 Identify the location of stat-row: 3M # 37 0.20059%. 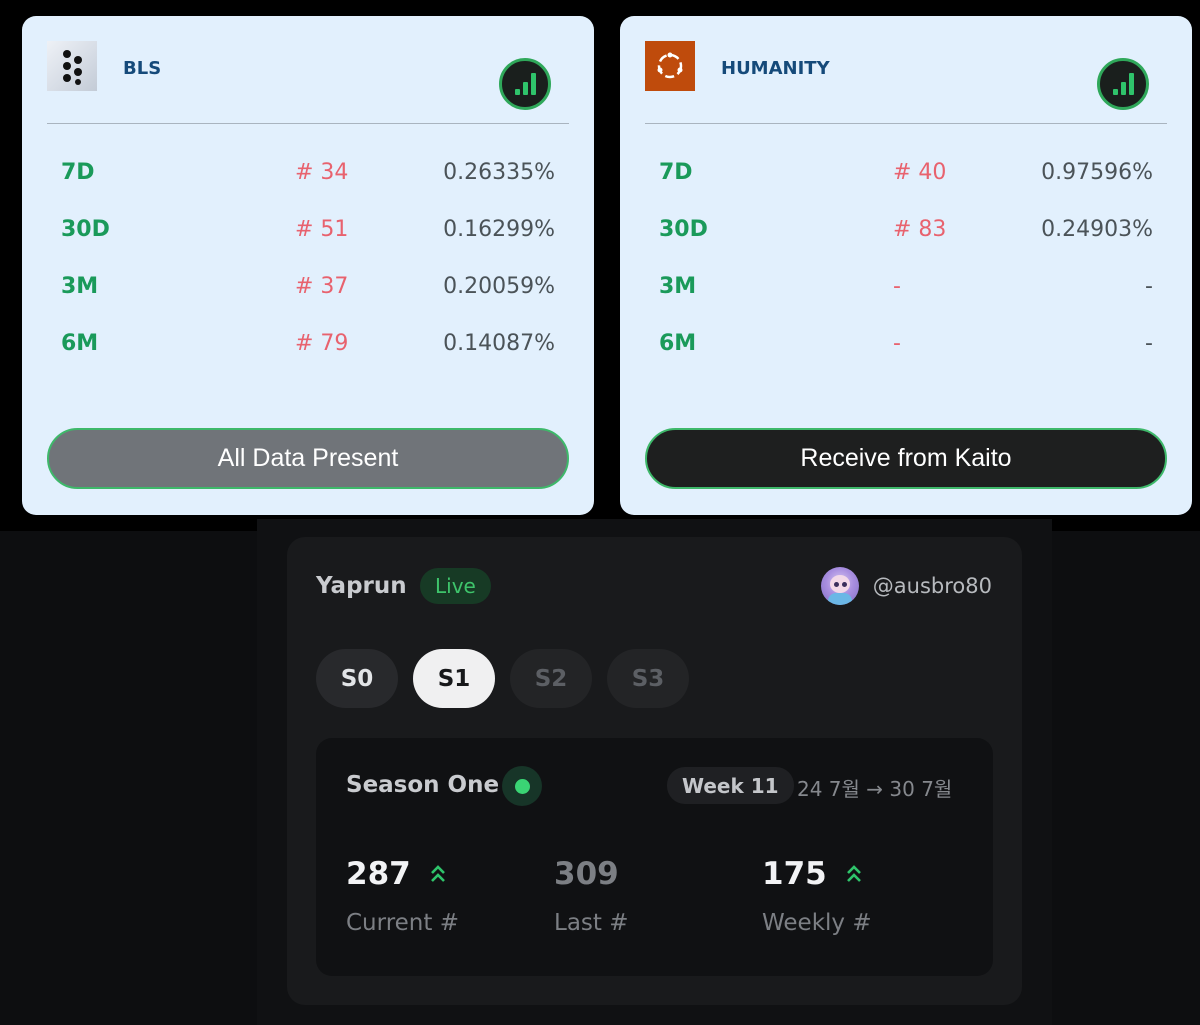
(308, 288).